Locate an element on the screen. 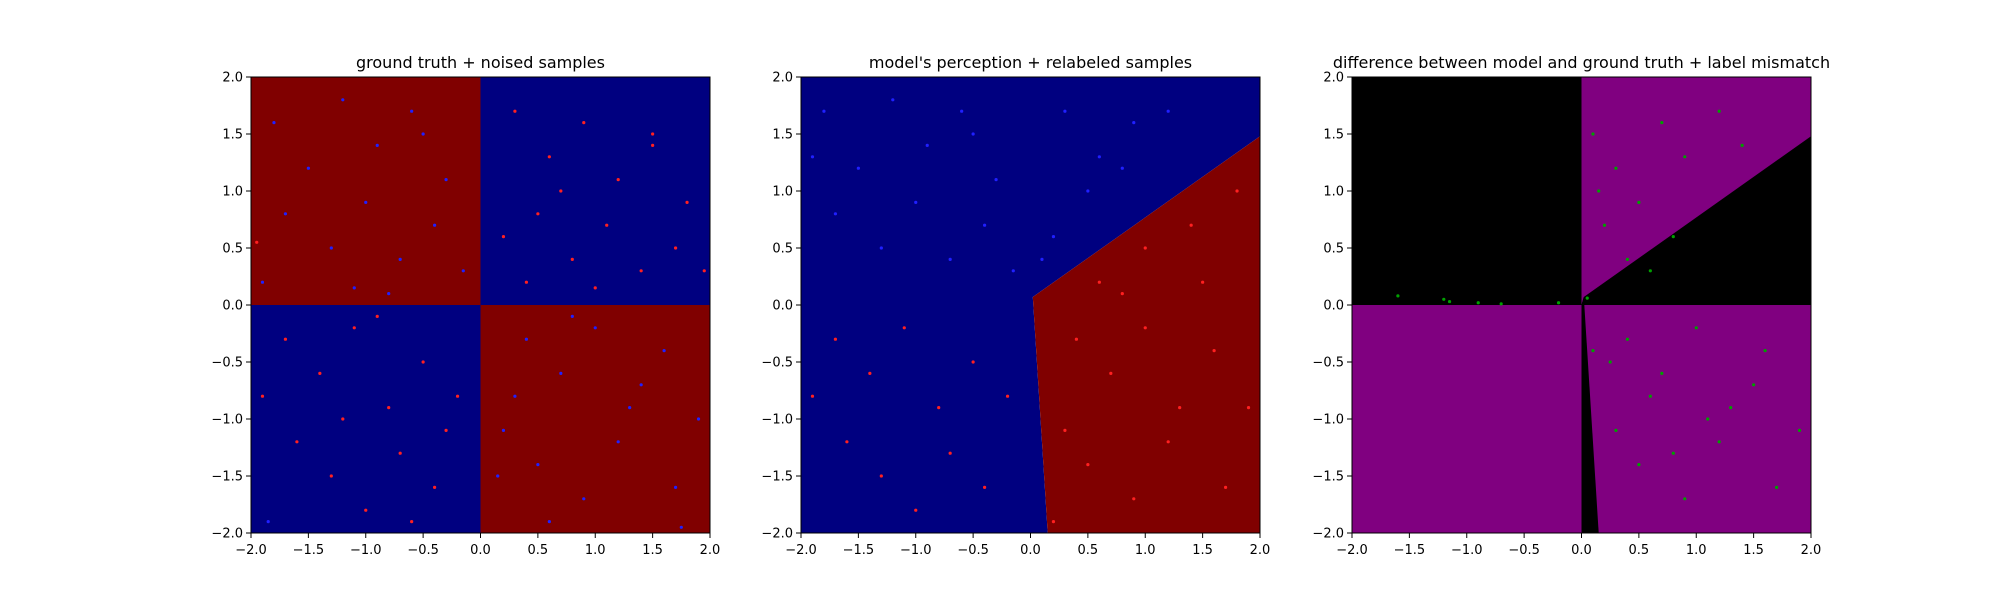 The image size is (2000, 600). x-tick-label: 0.0 is located at coordinates (1030, 550).